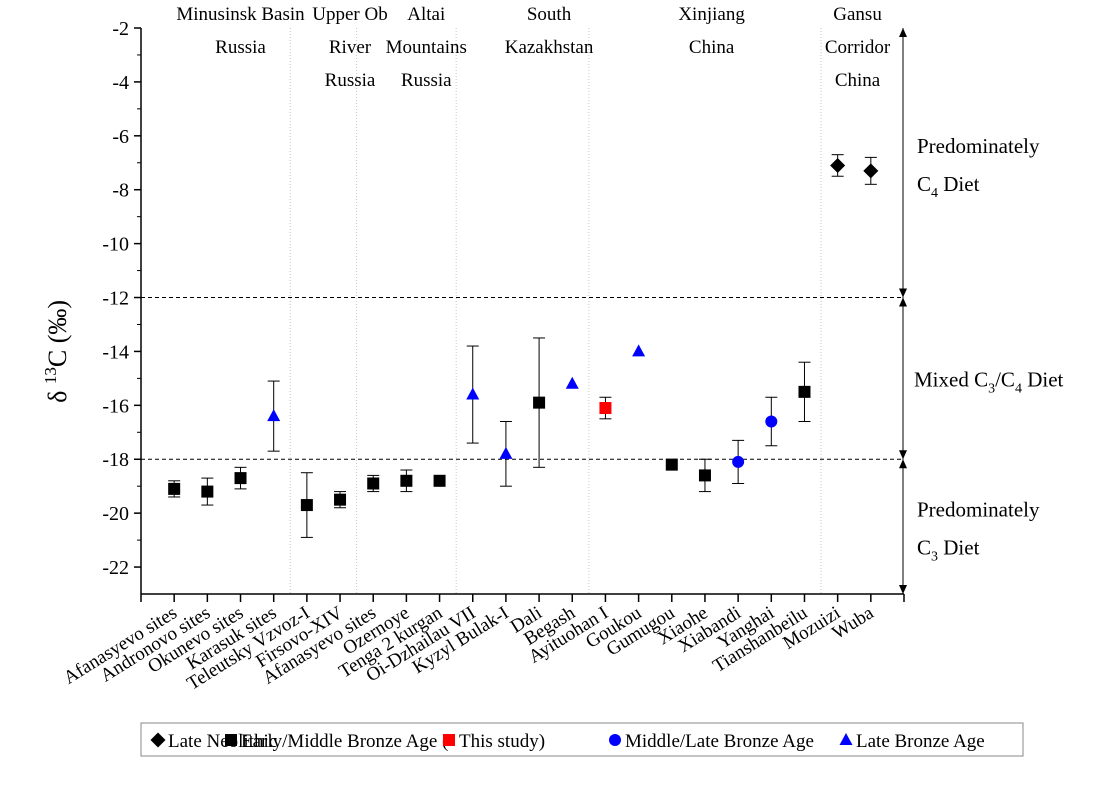 This screenshot has width=1115, height=788. I want to click on y-tick-label: -22, so click(115, 568).